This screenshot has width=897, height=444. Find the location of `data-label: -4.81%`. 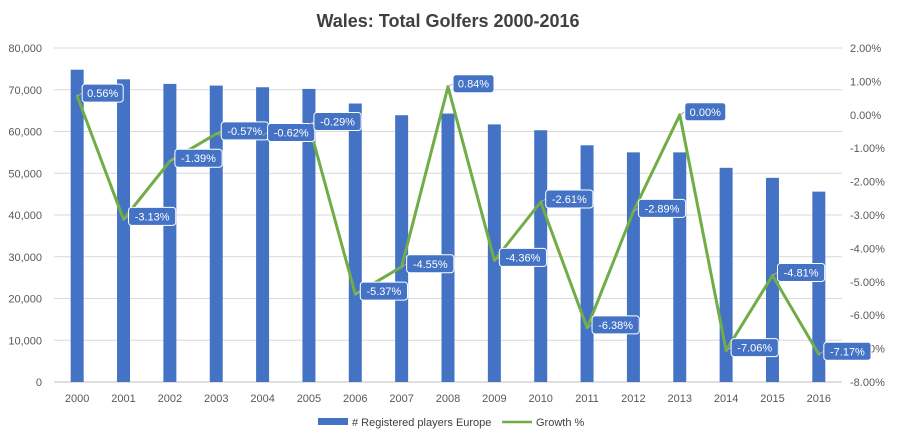

data-label: -4.81% is located at coordinates (799, 272).